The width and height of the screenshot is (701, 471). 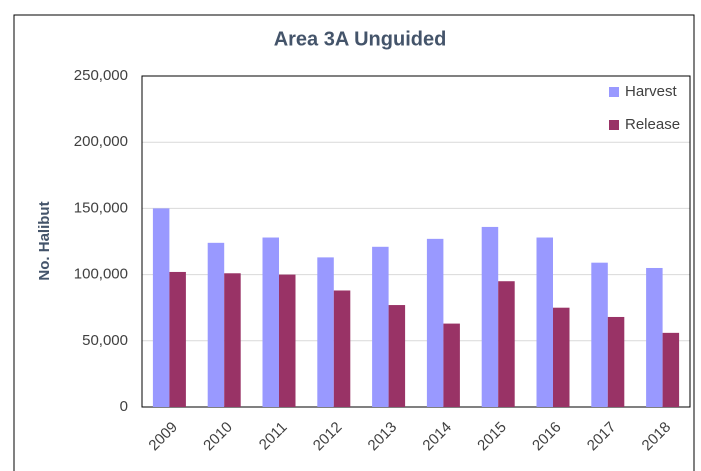 I want to click on y-tick-label: 100,000, so click(x=101, y=274).